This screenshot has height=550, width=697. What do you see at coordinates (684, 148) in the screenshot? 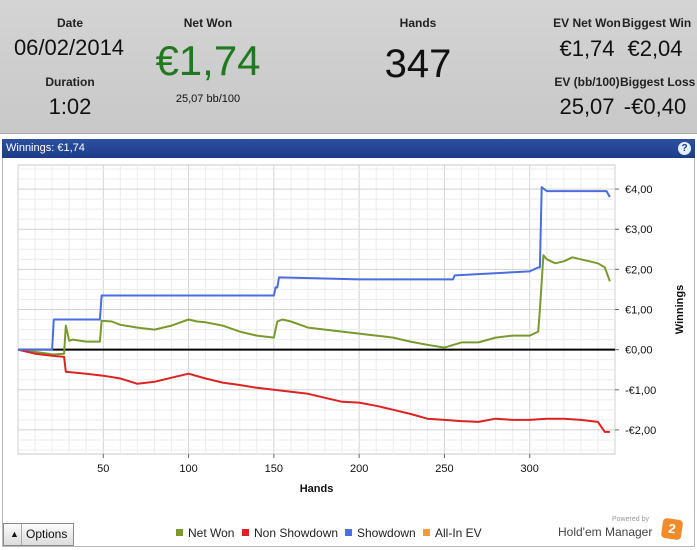
I see `help-icon: ?` at bounding box center [684, 148].